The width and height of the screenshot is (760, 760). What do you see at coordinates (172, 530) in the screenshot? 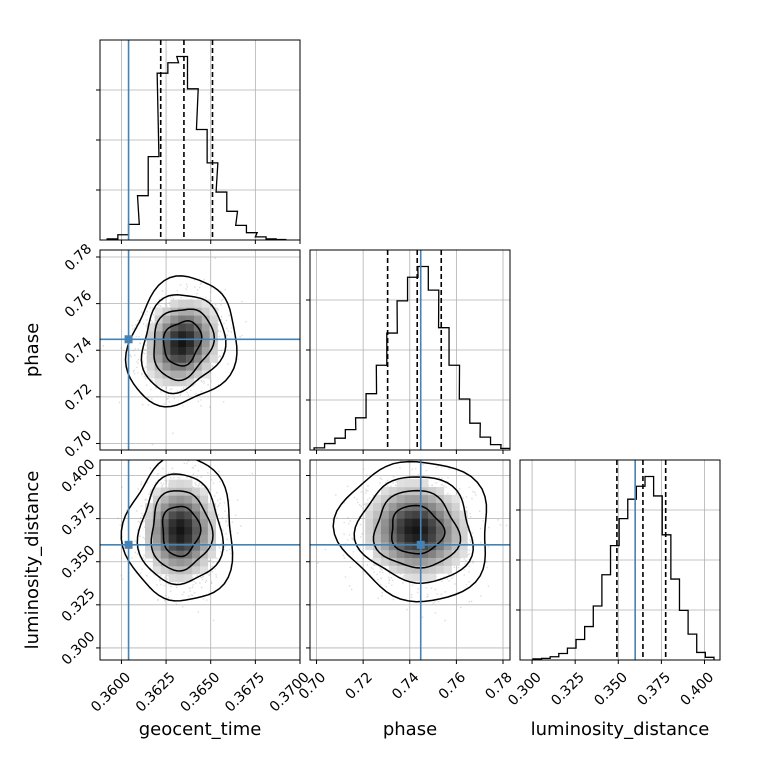
I see `density-cell-1--1-0` at bounding box center [172, 530].